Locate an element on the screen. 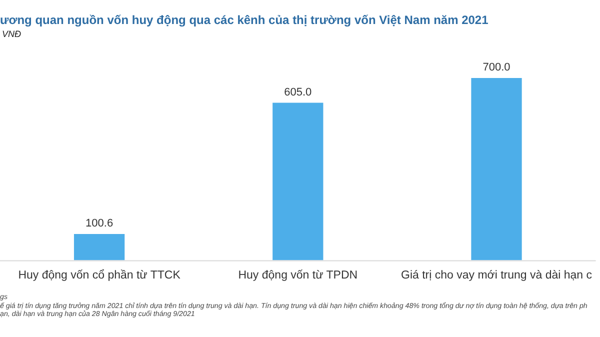  chart-subtitle: VNĐ is located at coordinates (12, 34).